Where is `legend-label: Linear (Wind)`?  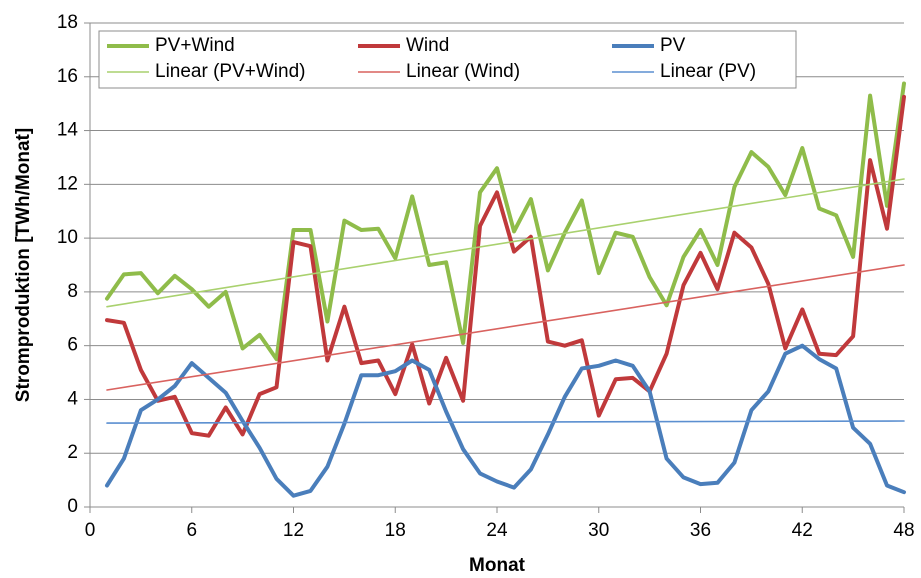 legend-label: Linear (Wind) is located at coordinates (463, 71).